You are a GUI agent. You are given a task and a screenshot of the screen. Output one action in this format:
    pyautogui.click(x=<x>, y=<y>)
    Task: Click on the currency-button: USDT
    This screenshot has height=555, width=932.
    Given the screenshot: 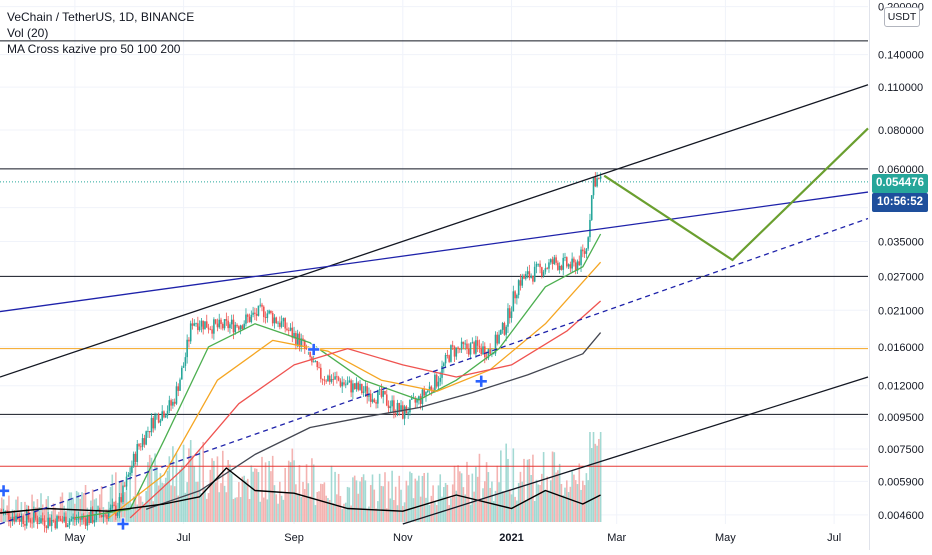 What is the action you would take?
    pyautogui.click(x=902, y=17)
    